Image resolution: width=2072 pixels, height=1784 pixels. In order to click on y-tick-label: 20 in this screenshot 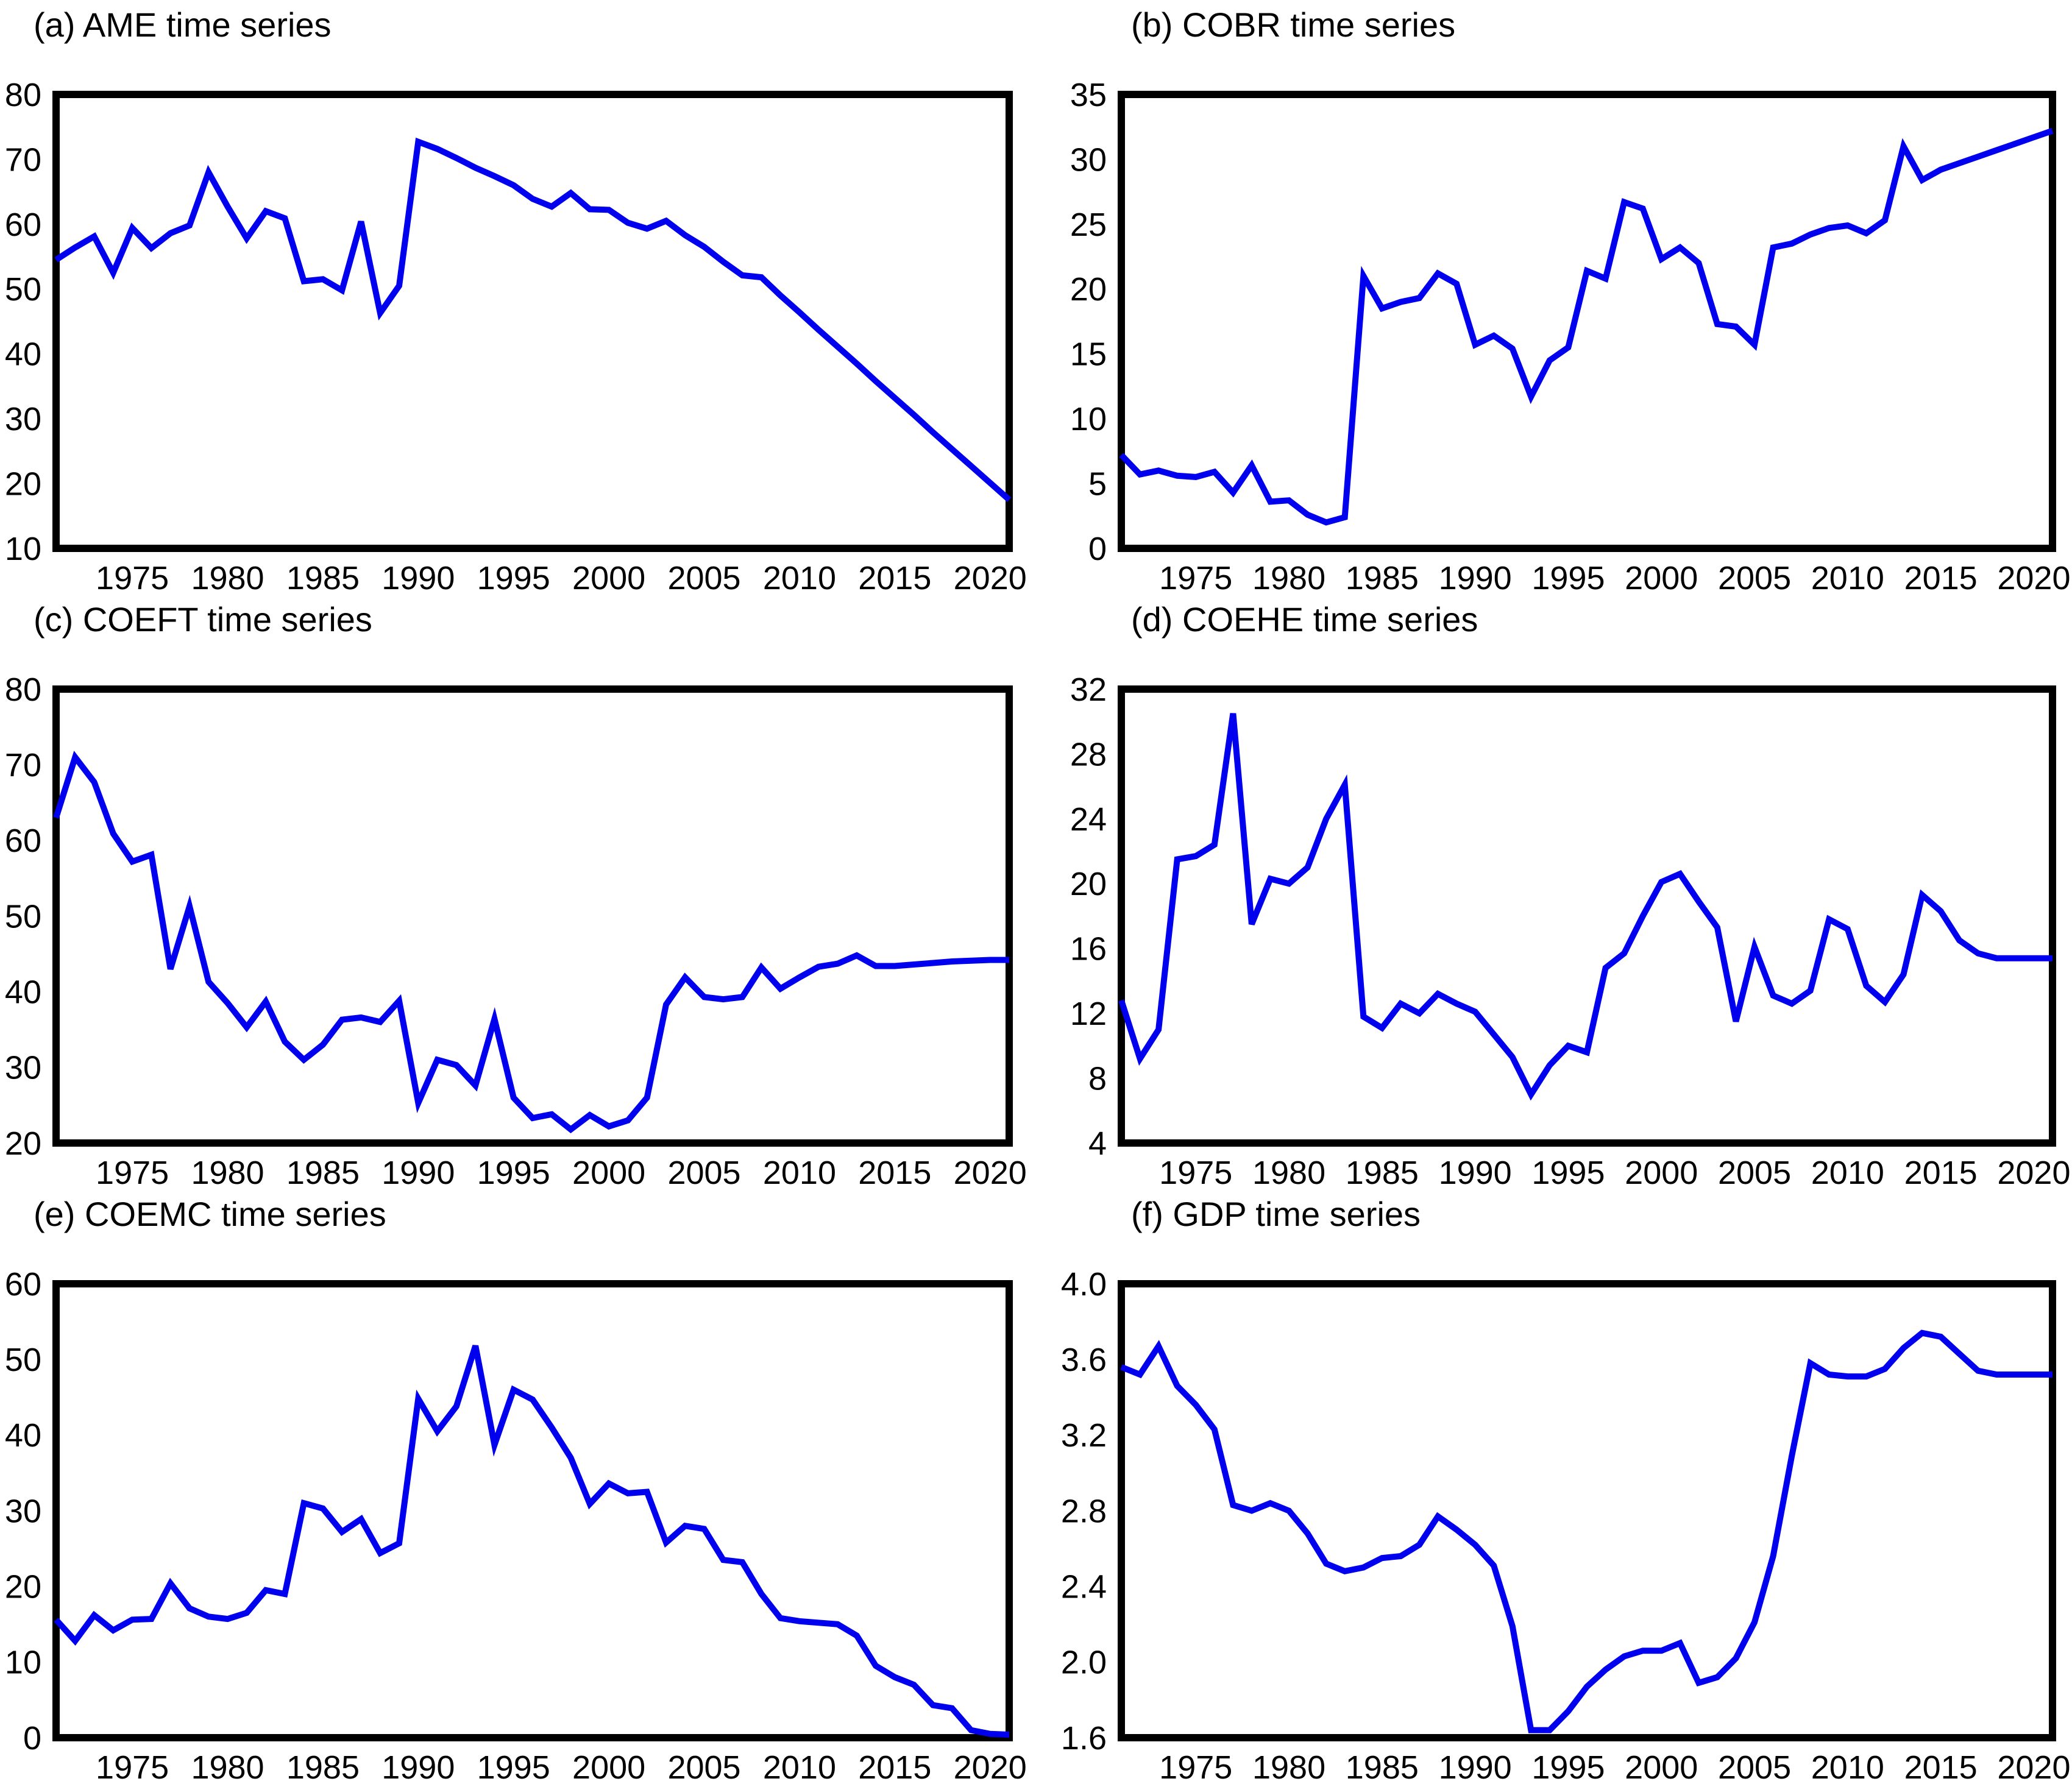, I will do `click(1088, 884)`.